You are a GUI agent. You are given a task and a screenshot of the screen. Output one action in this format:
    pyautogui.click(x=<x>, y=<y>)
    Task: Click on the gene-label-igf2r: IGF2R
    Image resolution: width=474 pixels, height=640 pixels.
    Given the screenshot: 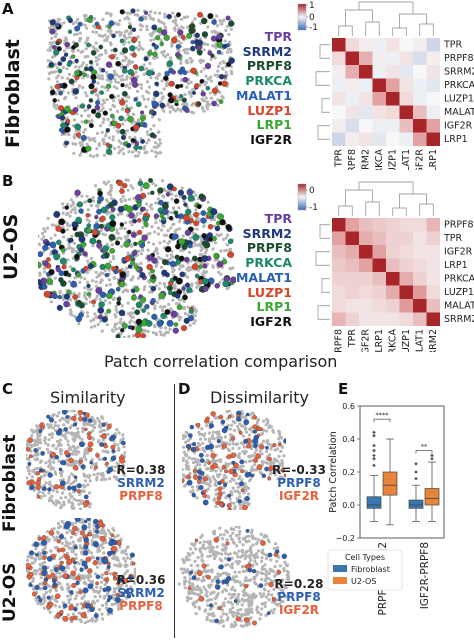 What is the action you would take?
    pyautogui.click(x=271, y=321)
    